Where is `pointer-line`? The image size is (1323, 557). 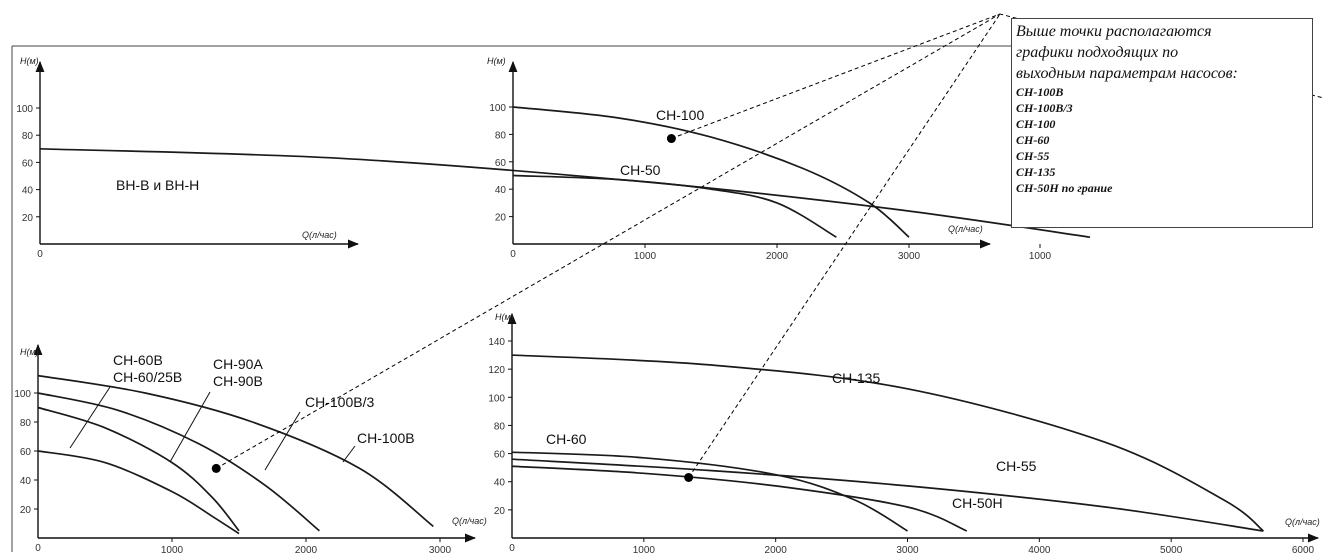 pointer-line is located at coordinates (836, 76).